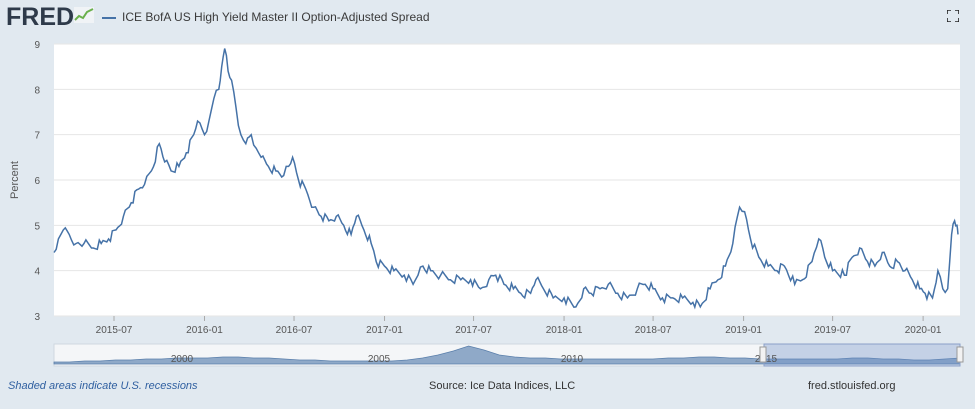  Describe the element at coordinates (37, 317) in the screenshot. I see `y-tick-label: 3` at that location.